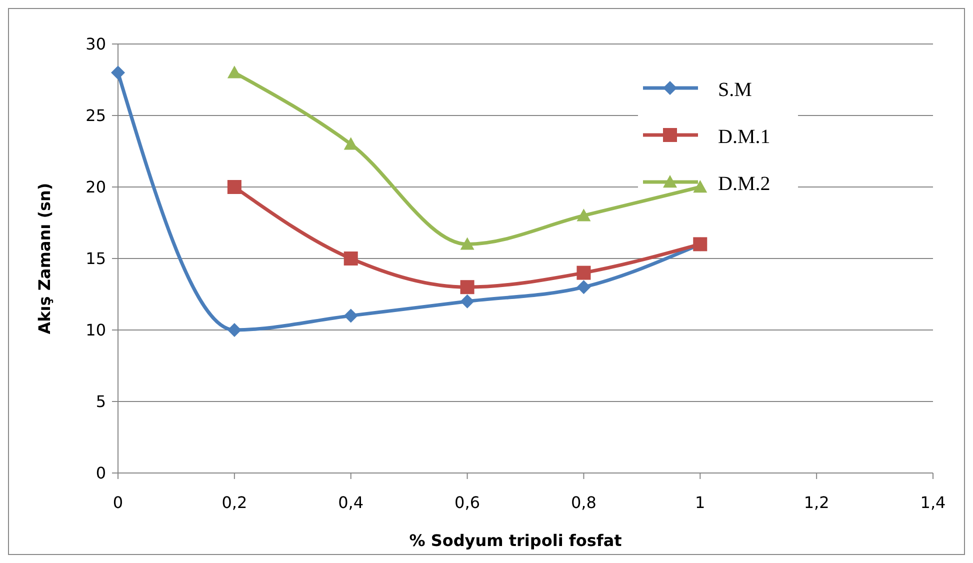 This screenshot has height=563, width=973. What do you see at coordinates (235, 502) in the screenshot?
I see `x-tick-label: 0,2` at bounding box center [235, 502].